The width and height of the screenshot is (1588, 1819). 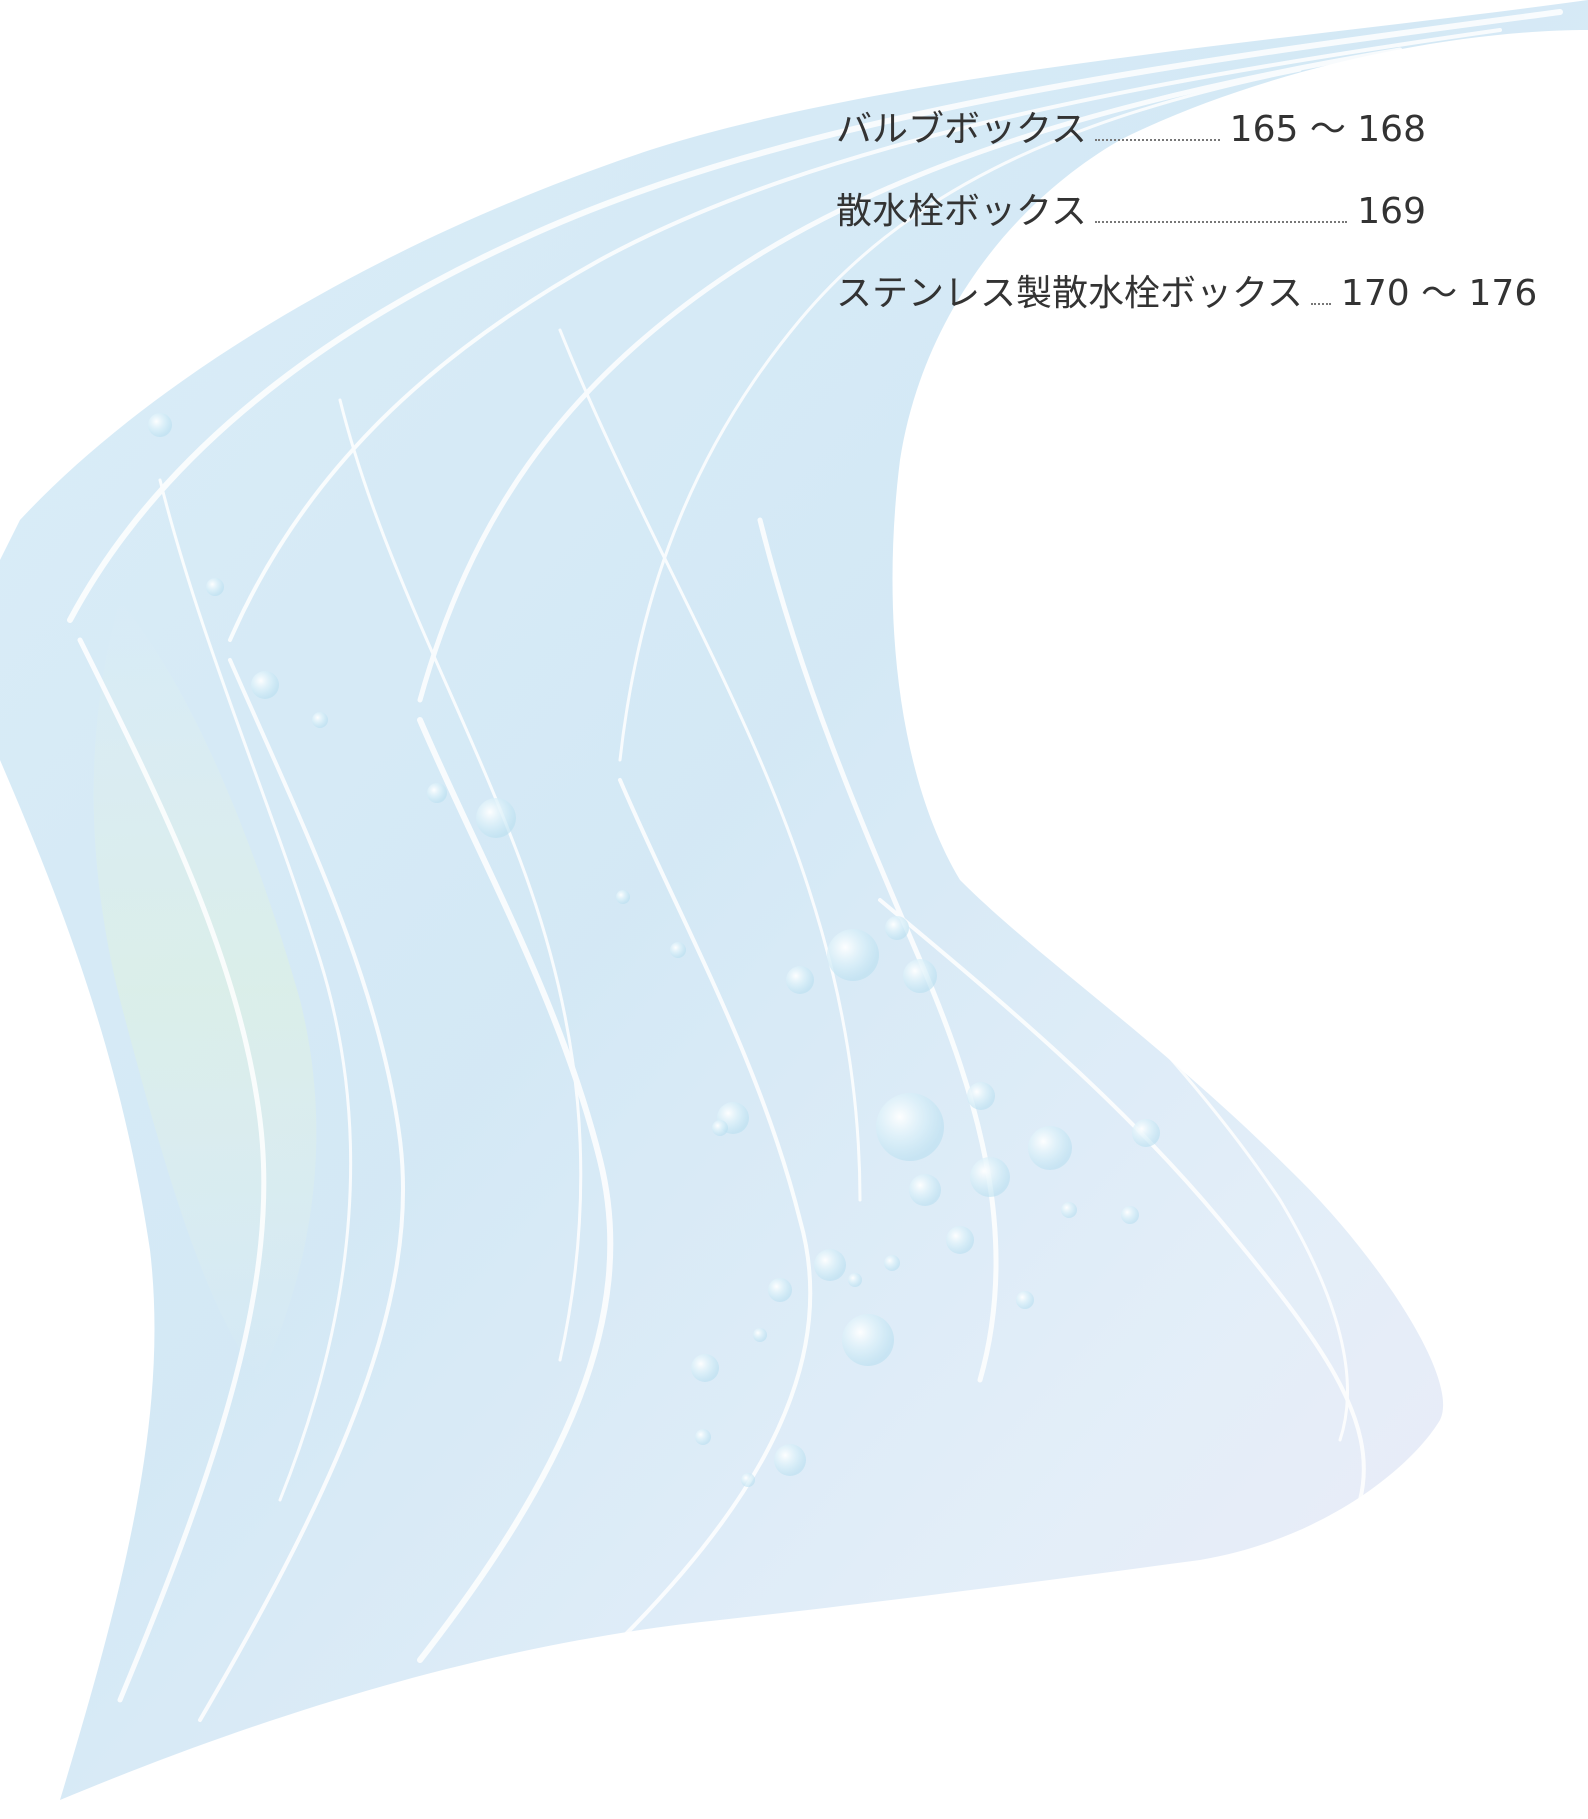 I want to click on toc-item-valve-box: バルブボックス 165 ～ 168, so click(x=1131, y=141).